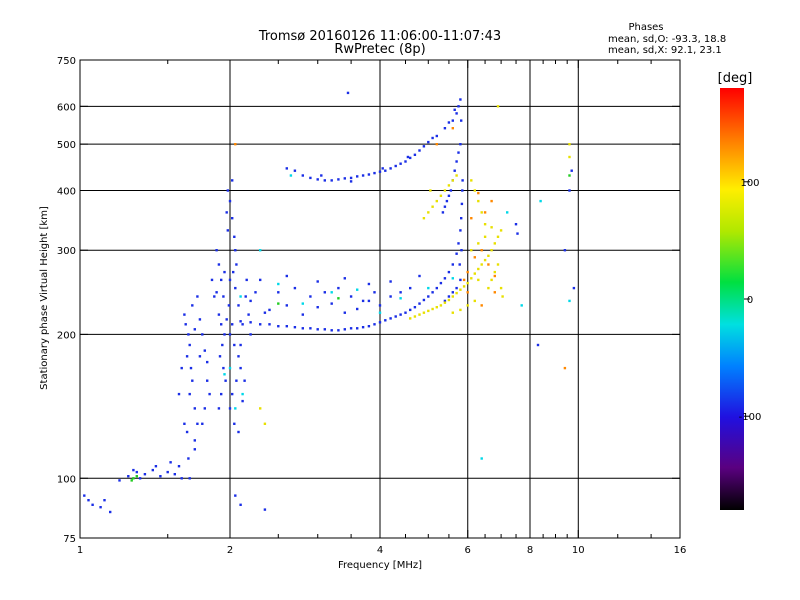 This screenshot has height=600, width=800. Describe the element at coordinates (379, 49) in the screenshot. I see `chart-subtitle: RwPretec (8p)` at that location.